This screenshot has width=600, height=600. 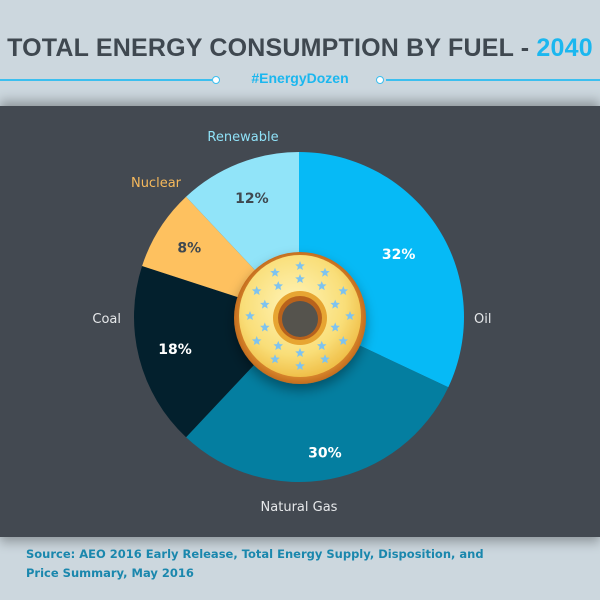 What do you see at coordinates (252, 199) in the screenshot?
I see `slice-value-label: 12%` at bounding box center [252, 199].